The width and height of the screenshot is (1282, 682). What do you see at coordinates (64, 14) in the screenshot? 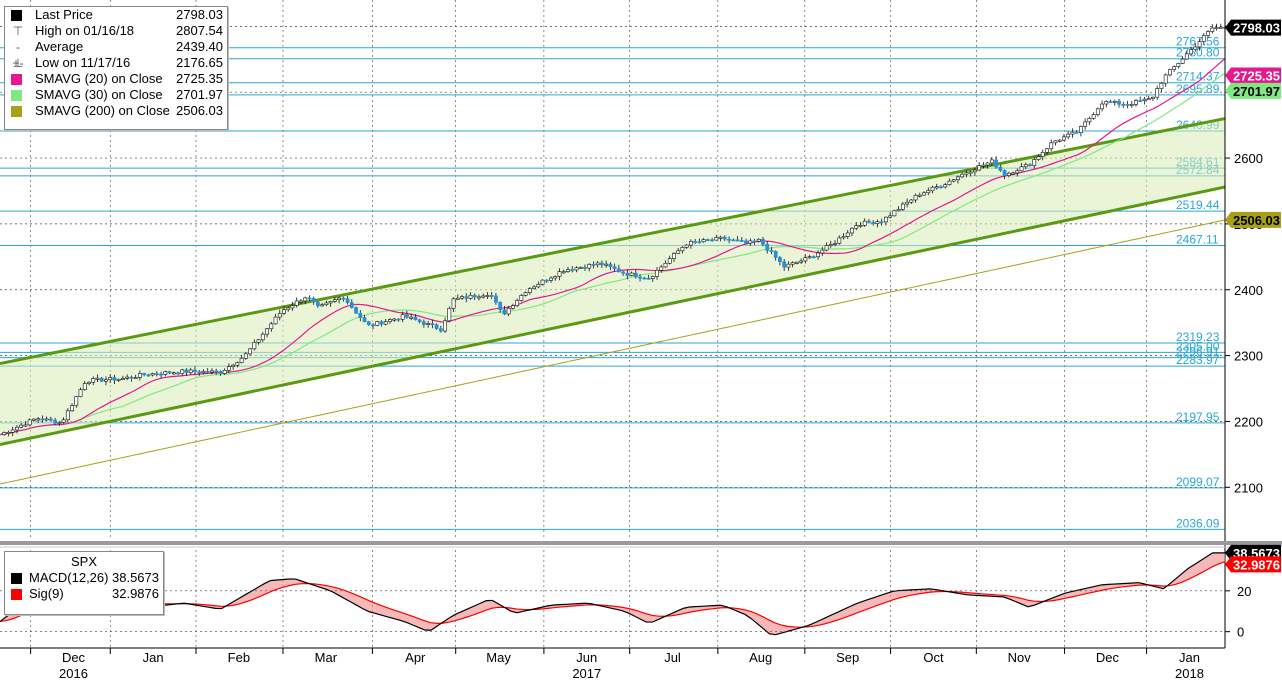
I see `legend-label: Last Price` at bounding box center [64, 14].